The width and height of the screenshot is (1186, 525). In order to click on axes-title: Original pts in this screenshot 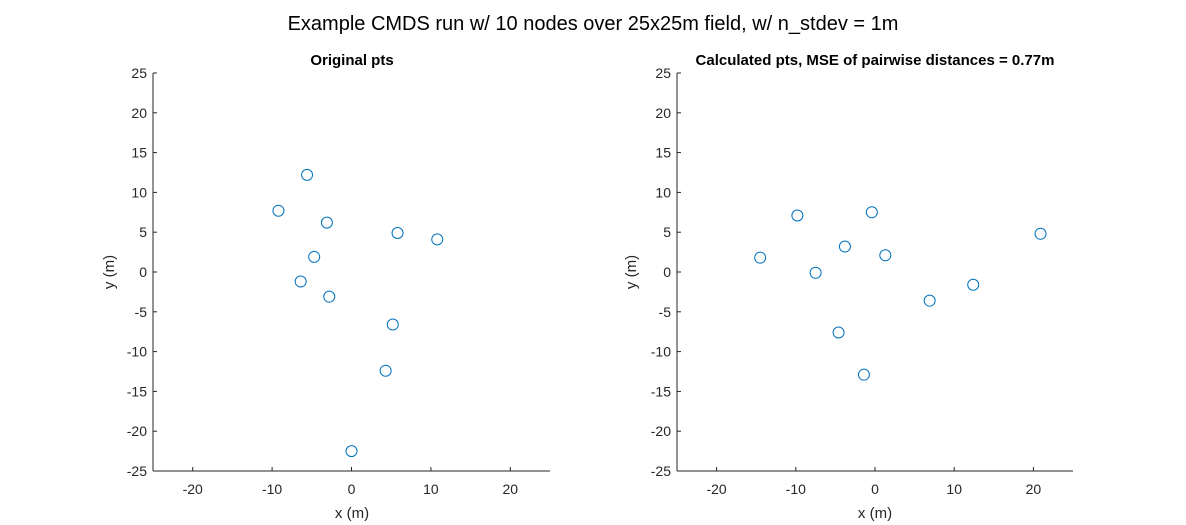, I will do `click(351, 60)`.